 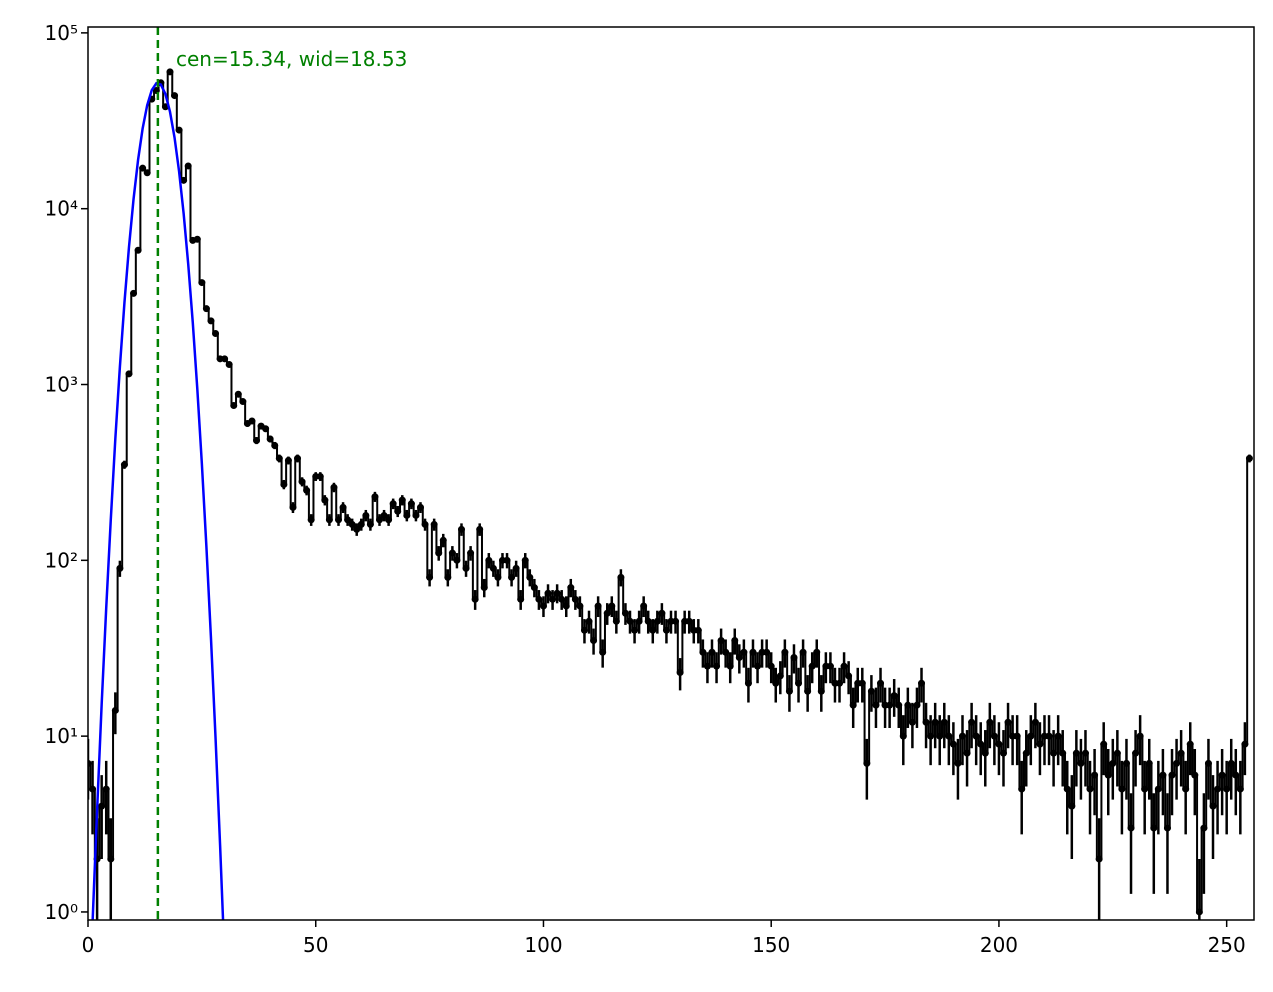 I want to click on x-tick-label: 250, so click(x=1227, y=945).